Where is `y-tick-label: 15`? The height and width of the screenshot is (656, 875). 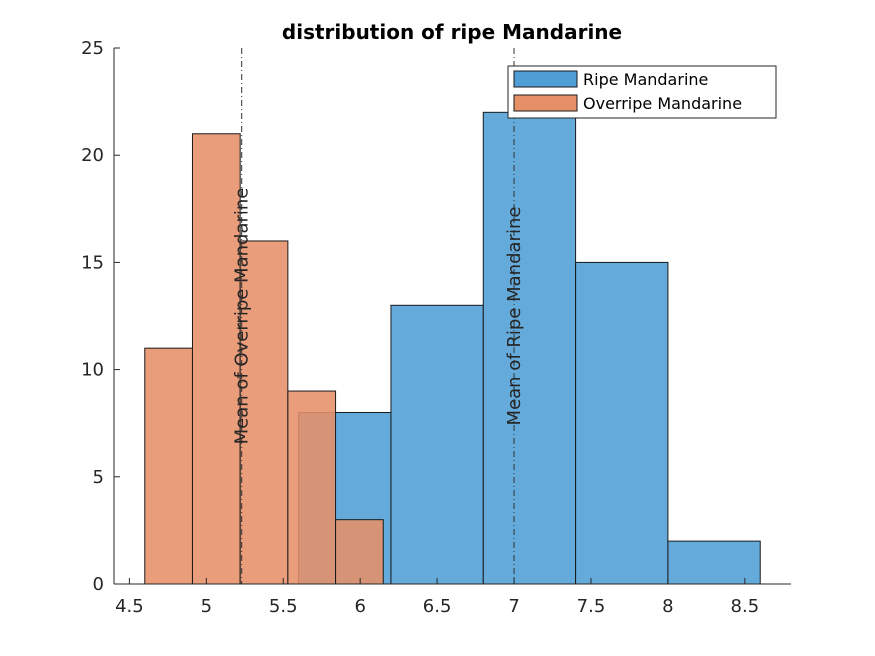 y-tick-label: 15 is located at coordinates (92, 262).